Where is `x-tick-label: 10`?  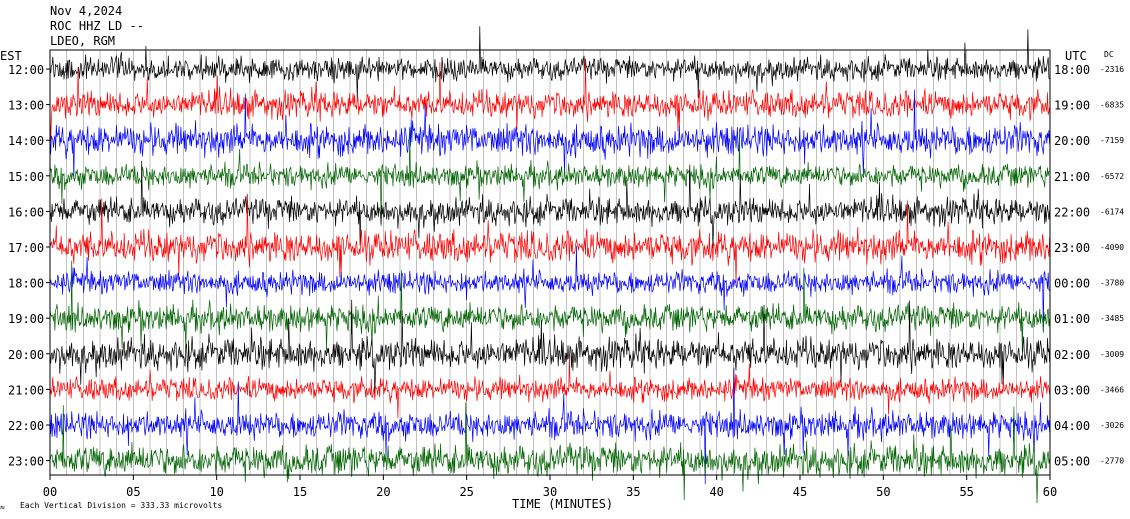
x-tick-label: 10 is located at coordinates (216, 492).